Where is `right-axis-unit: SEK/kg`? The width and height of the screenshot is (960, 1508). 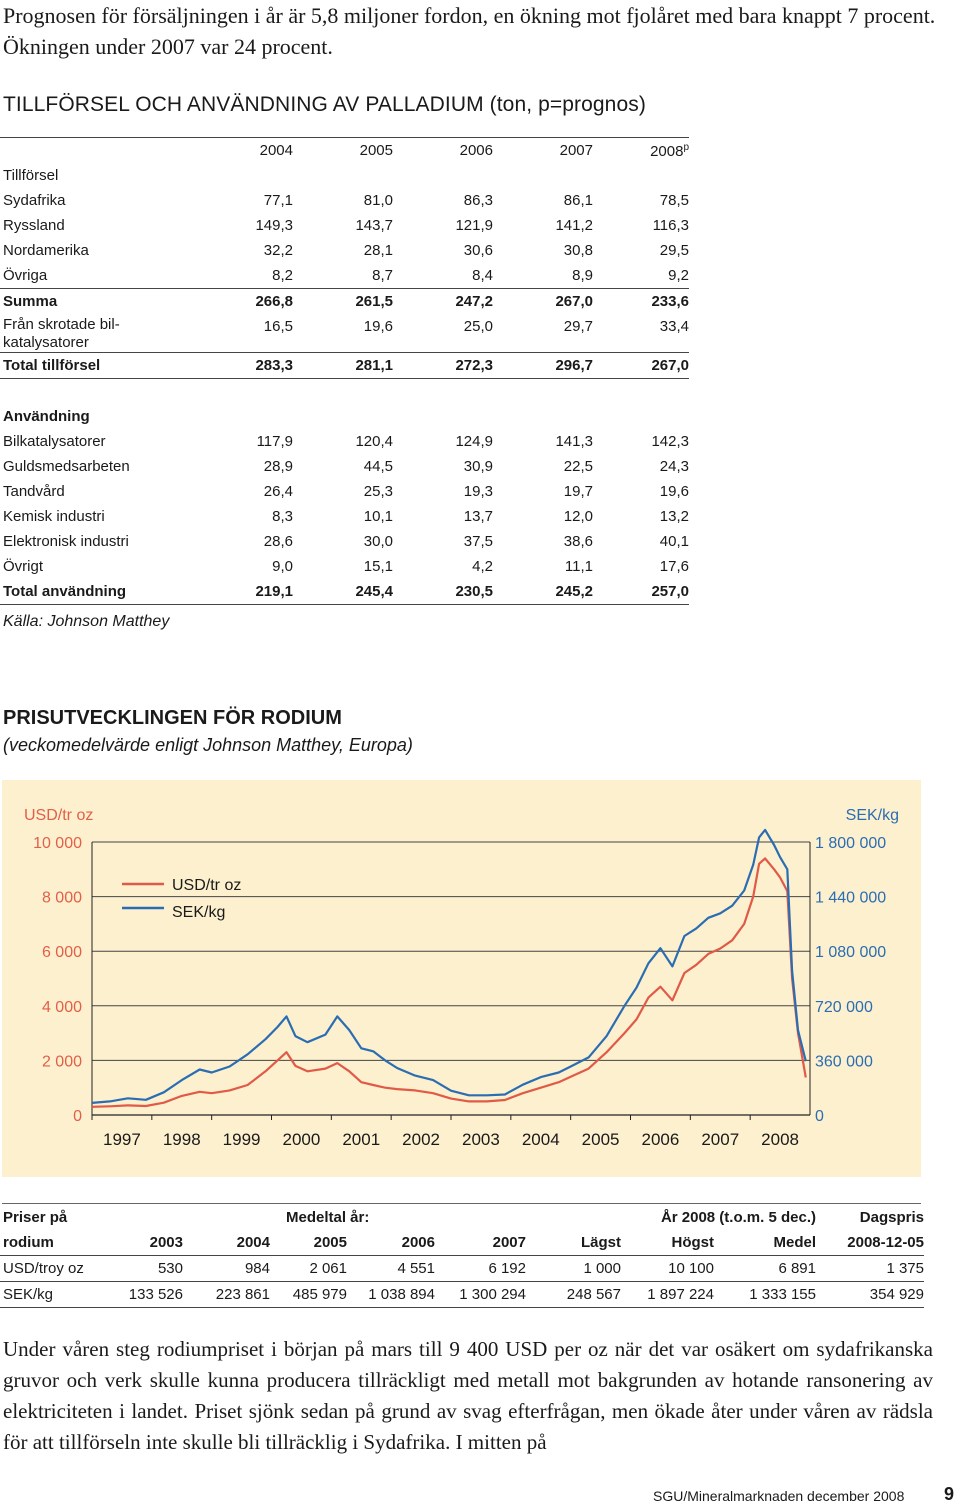
right-axis-unit: SEK/kg is located at coordinates (872, 815).